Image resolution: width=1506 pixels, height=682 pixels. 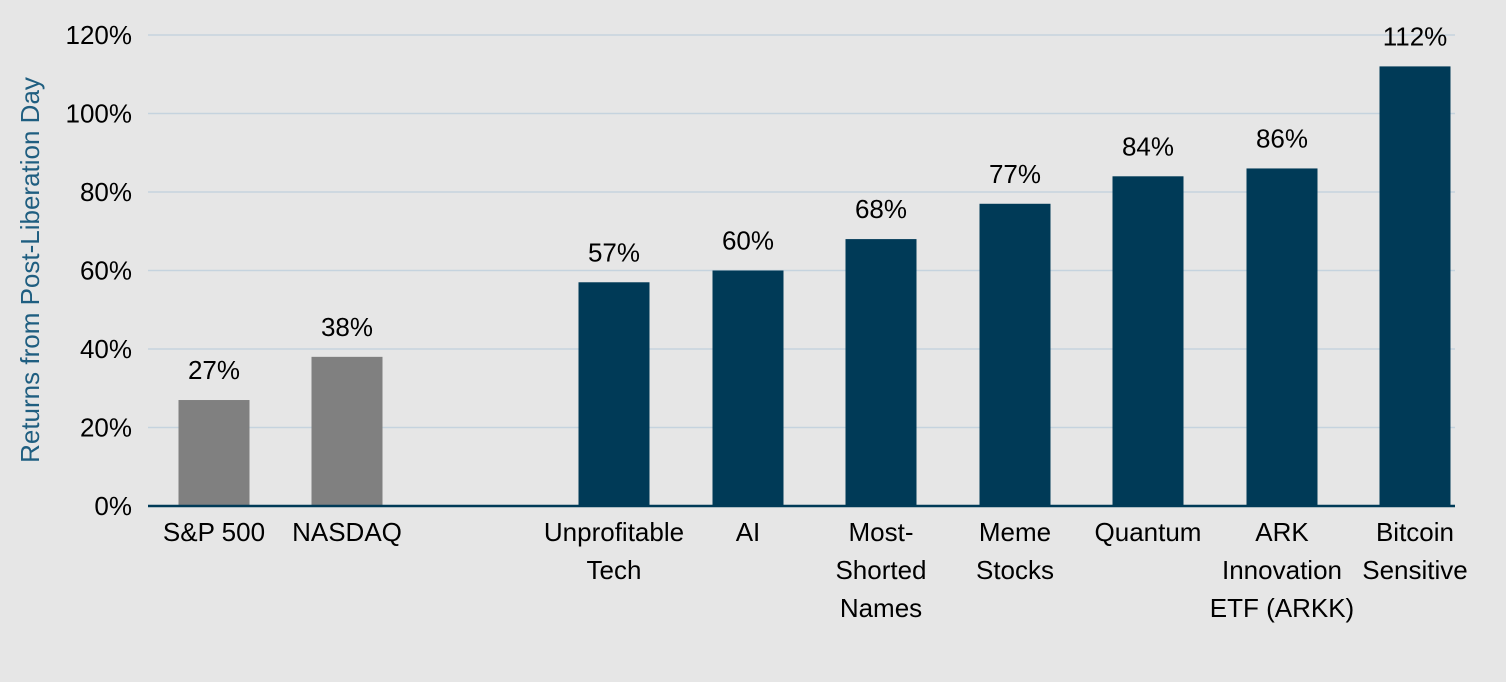 I want to click on category-label: Quantum, so click(x=1148, y=532).